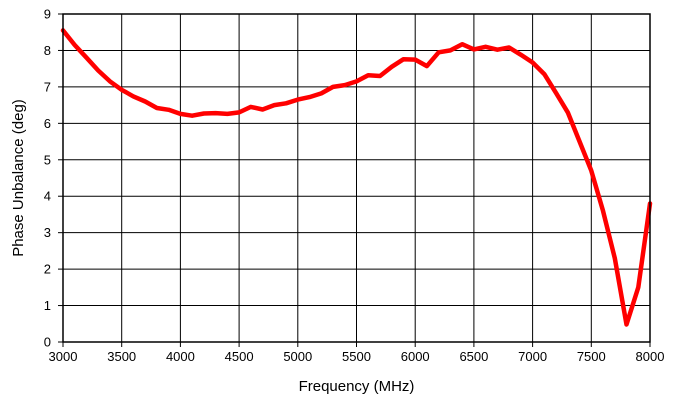  Describe the element at coordinates (47, 14) in the screenshot. I see `y-tick-label: 9` at that location.